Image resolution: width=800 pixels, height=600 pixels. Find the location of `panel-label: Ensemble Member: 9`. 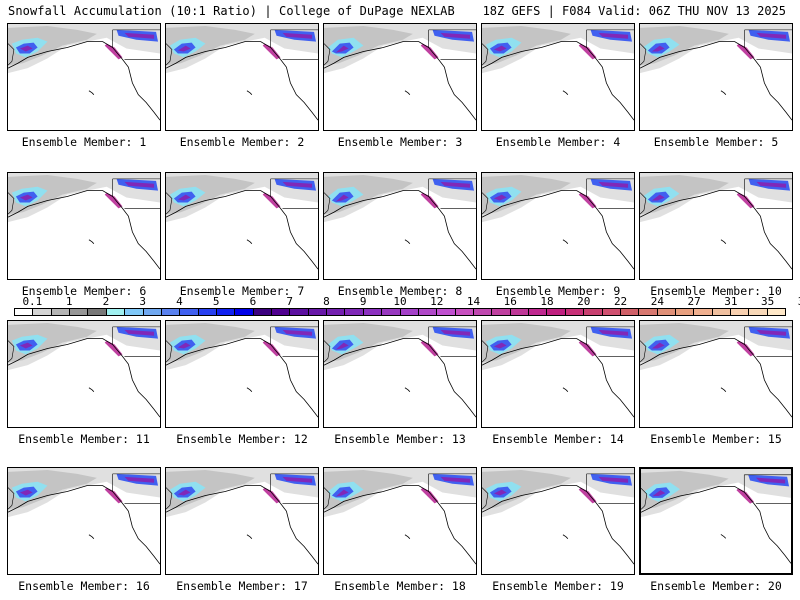

panel-label: Ensemble Member: 9 is located at coordinates (558, 291).